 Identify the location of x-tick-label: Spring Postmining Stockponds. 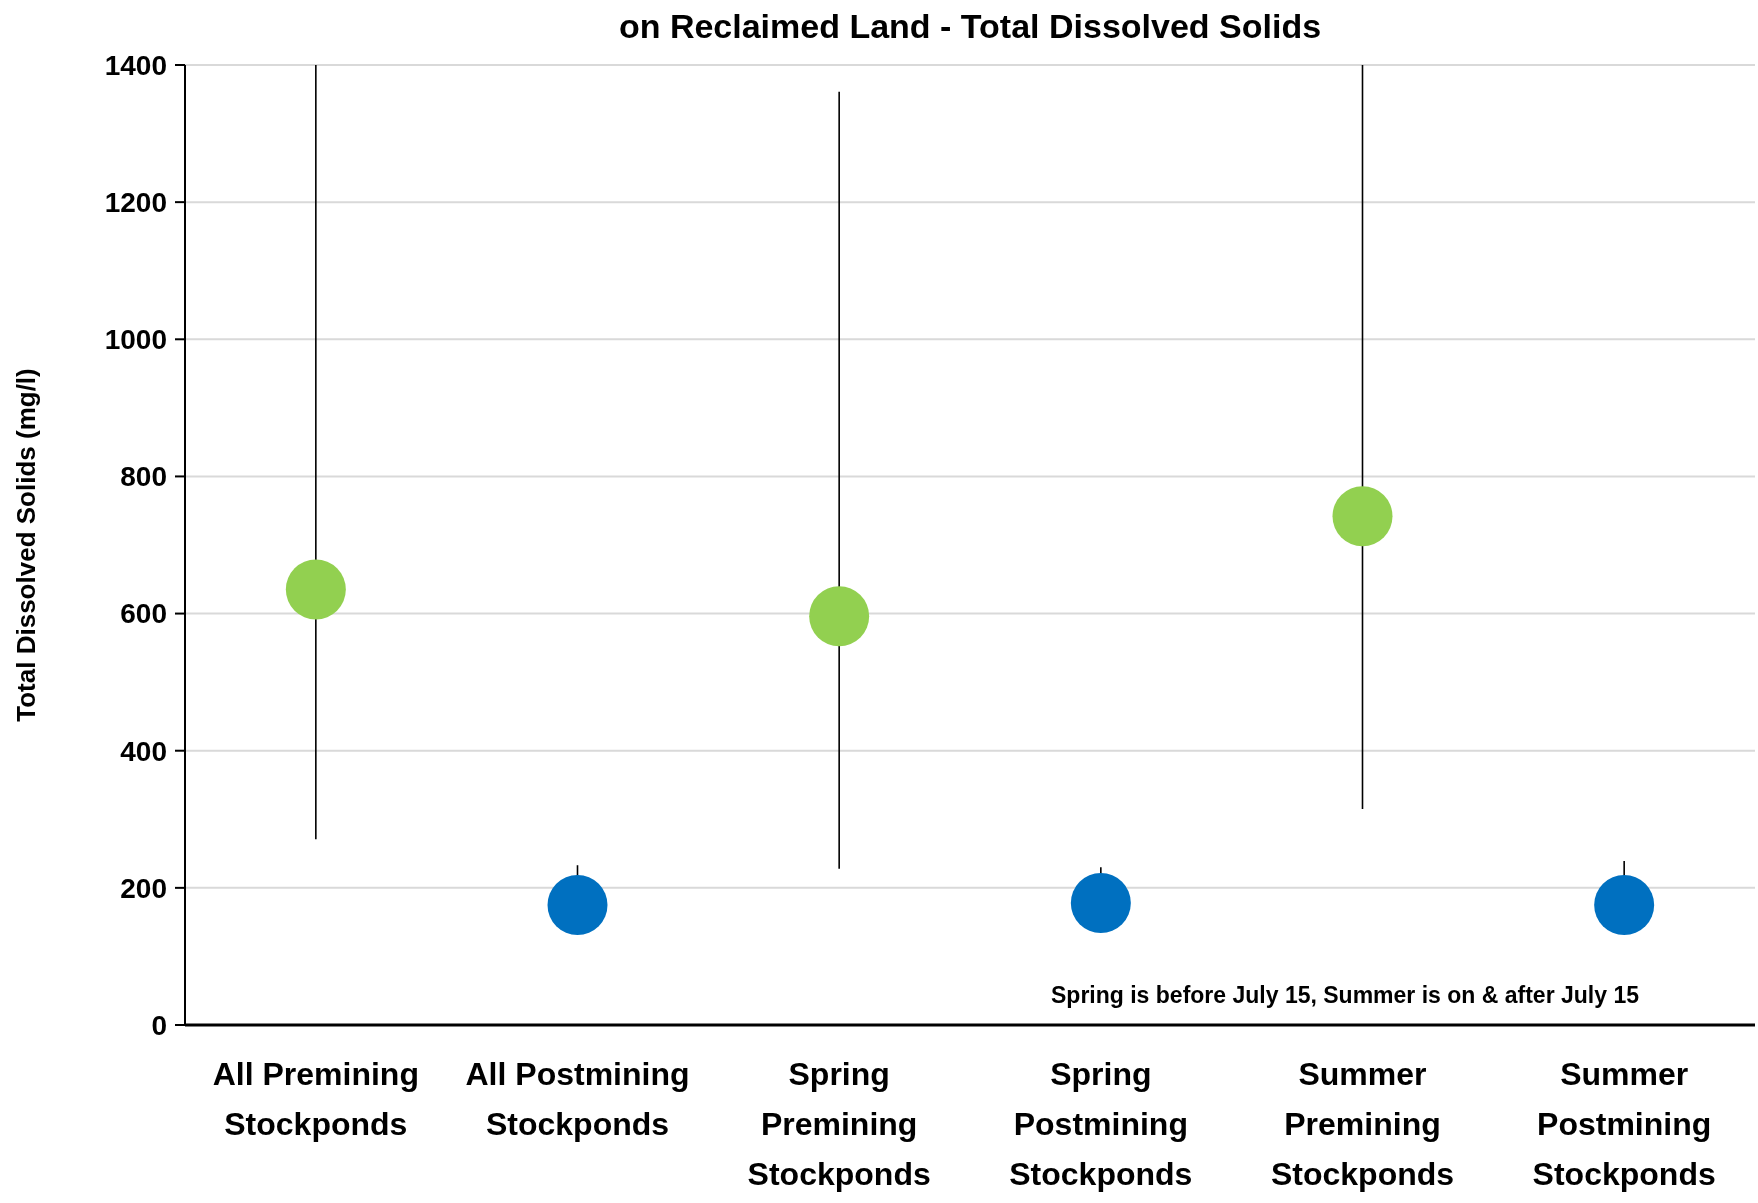
(1101, 1124).